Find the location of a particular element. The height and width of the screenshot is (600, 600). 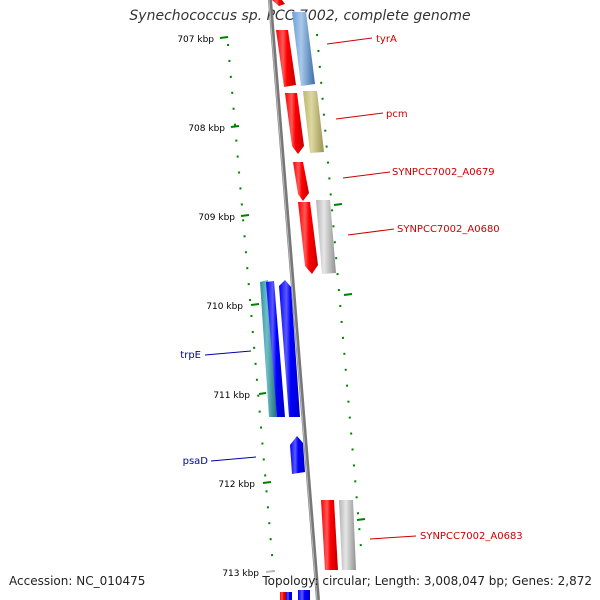

psaD-label: psaD is located at coordinates (196, 461).